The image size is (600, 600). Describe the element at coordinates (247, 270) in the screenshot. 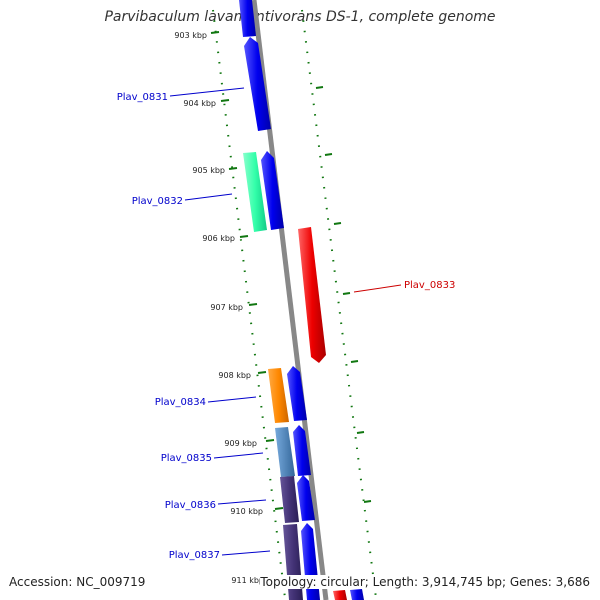

I see `kbp-ticks` at that location.